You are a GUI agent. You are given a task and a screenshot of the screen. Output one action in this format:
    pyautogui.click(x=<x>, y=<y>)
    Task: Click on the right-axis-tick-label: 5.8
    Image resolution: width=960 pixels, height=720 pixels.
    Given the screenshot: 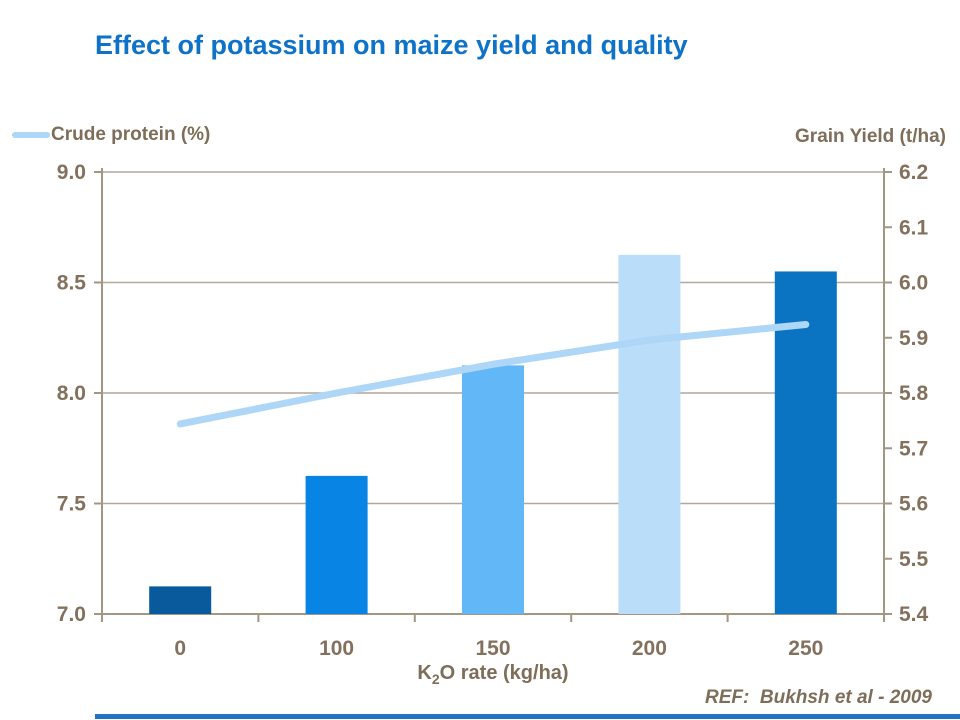 What is the action you would take?
    pyautogui.click(x=914, y=393)
    